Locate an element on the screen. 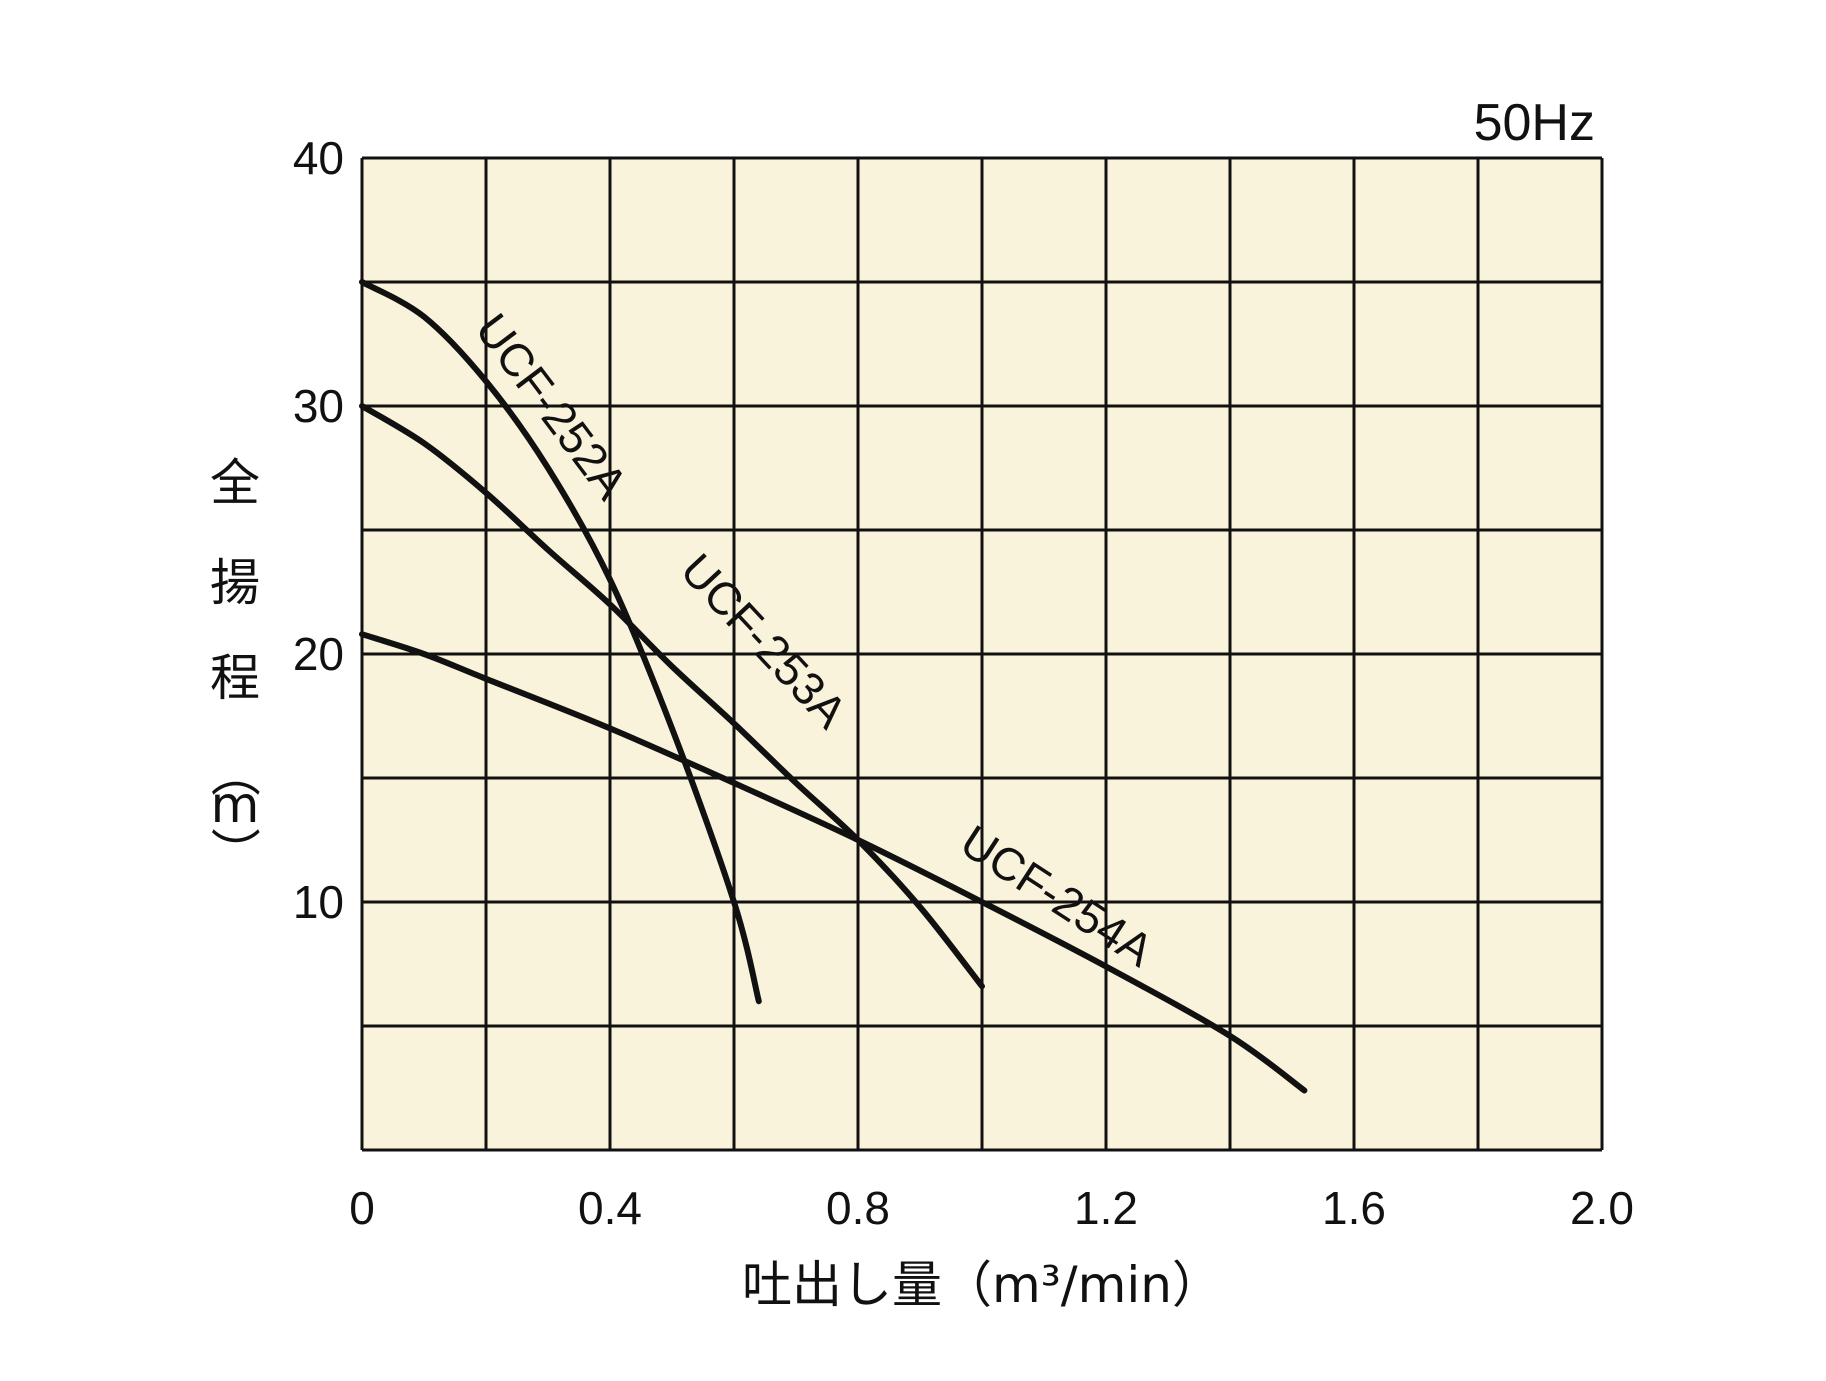  y-tick-label: 30 is located at coordinates (318, 406).